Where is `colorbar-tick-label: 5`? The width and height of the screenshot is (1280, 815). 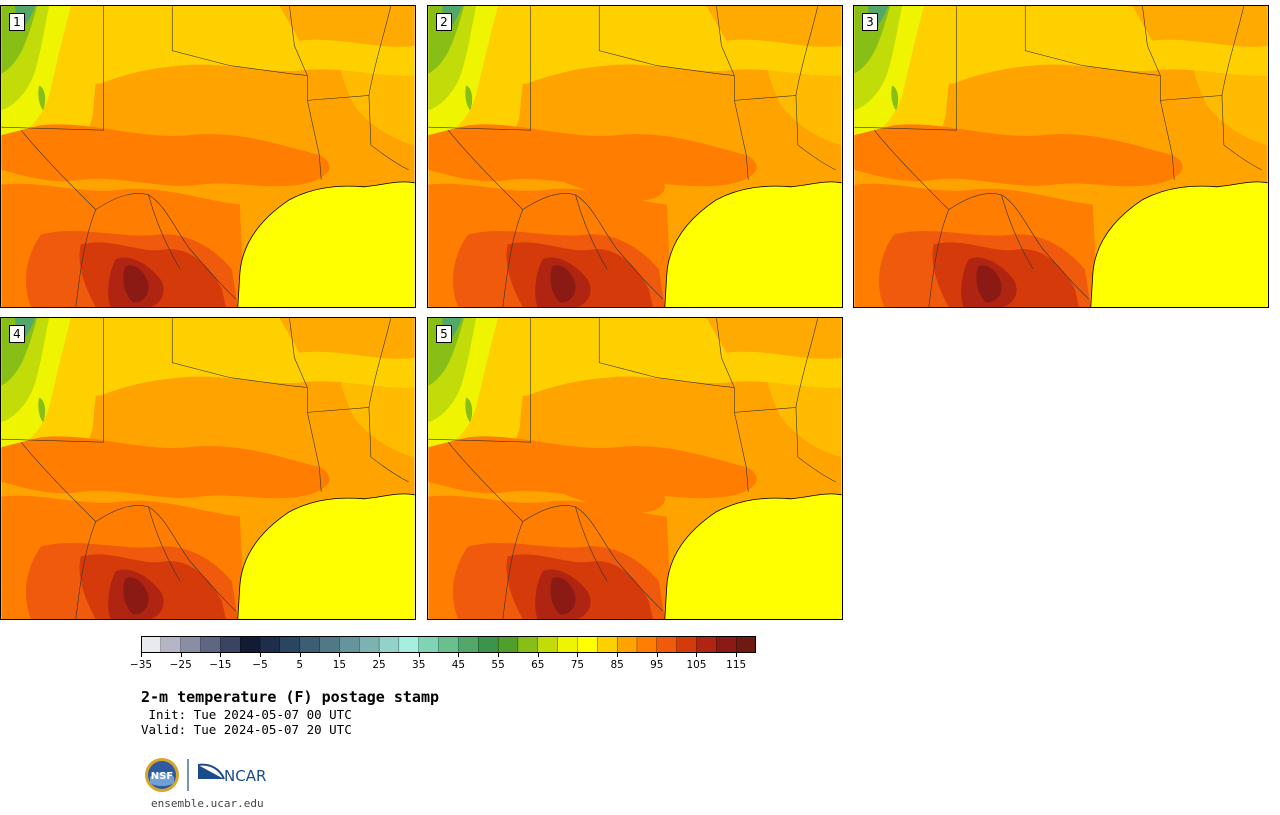
colorbar-tick-label: 5 is located at coordinates (300, 665).